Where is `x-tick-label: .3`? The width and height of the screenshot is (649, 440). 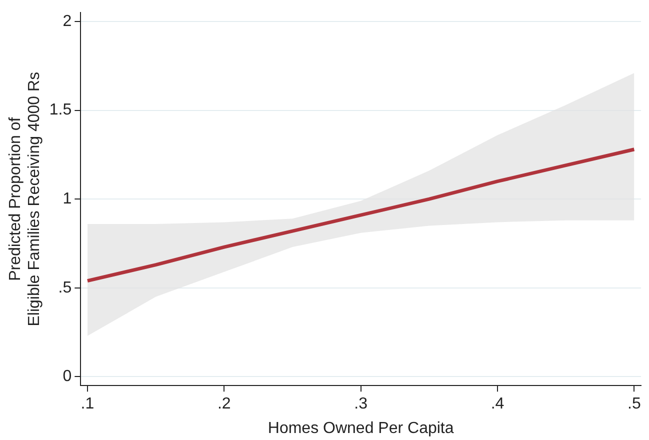
x-tick-label: .3 is located at coordinates (361, 404).